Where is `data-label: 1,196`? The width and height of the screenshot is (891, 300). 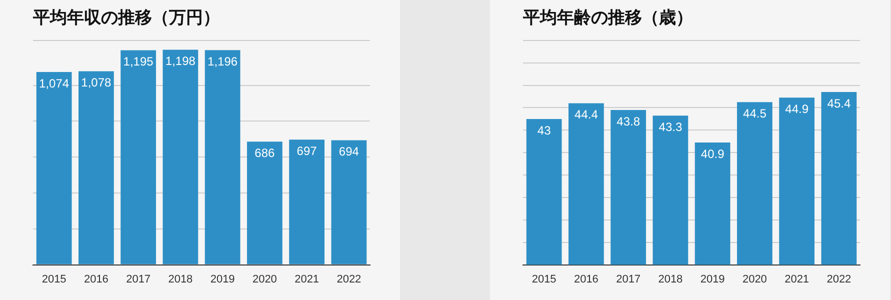
data-label: 1,196 is located at coordinates (223, 61).